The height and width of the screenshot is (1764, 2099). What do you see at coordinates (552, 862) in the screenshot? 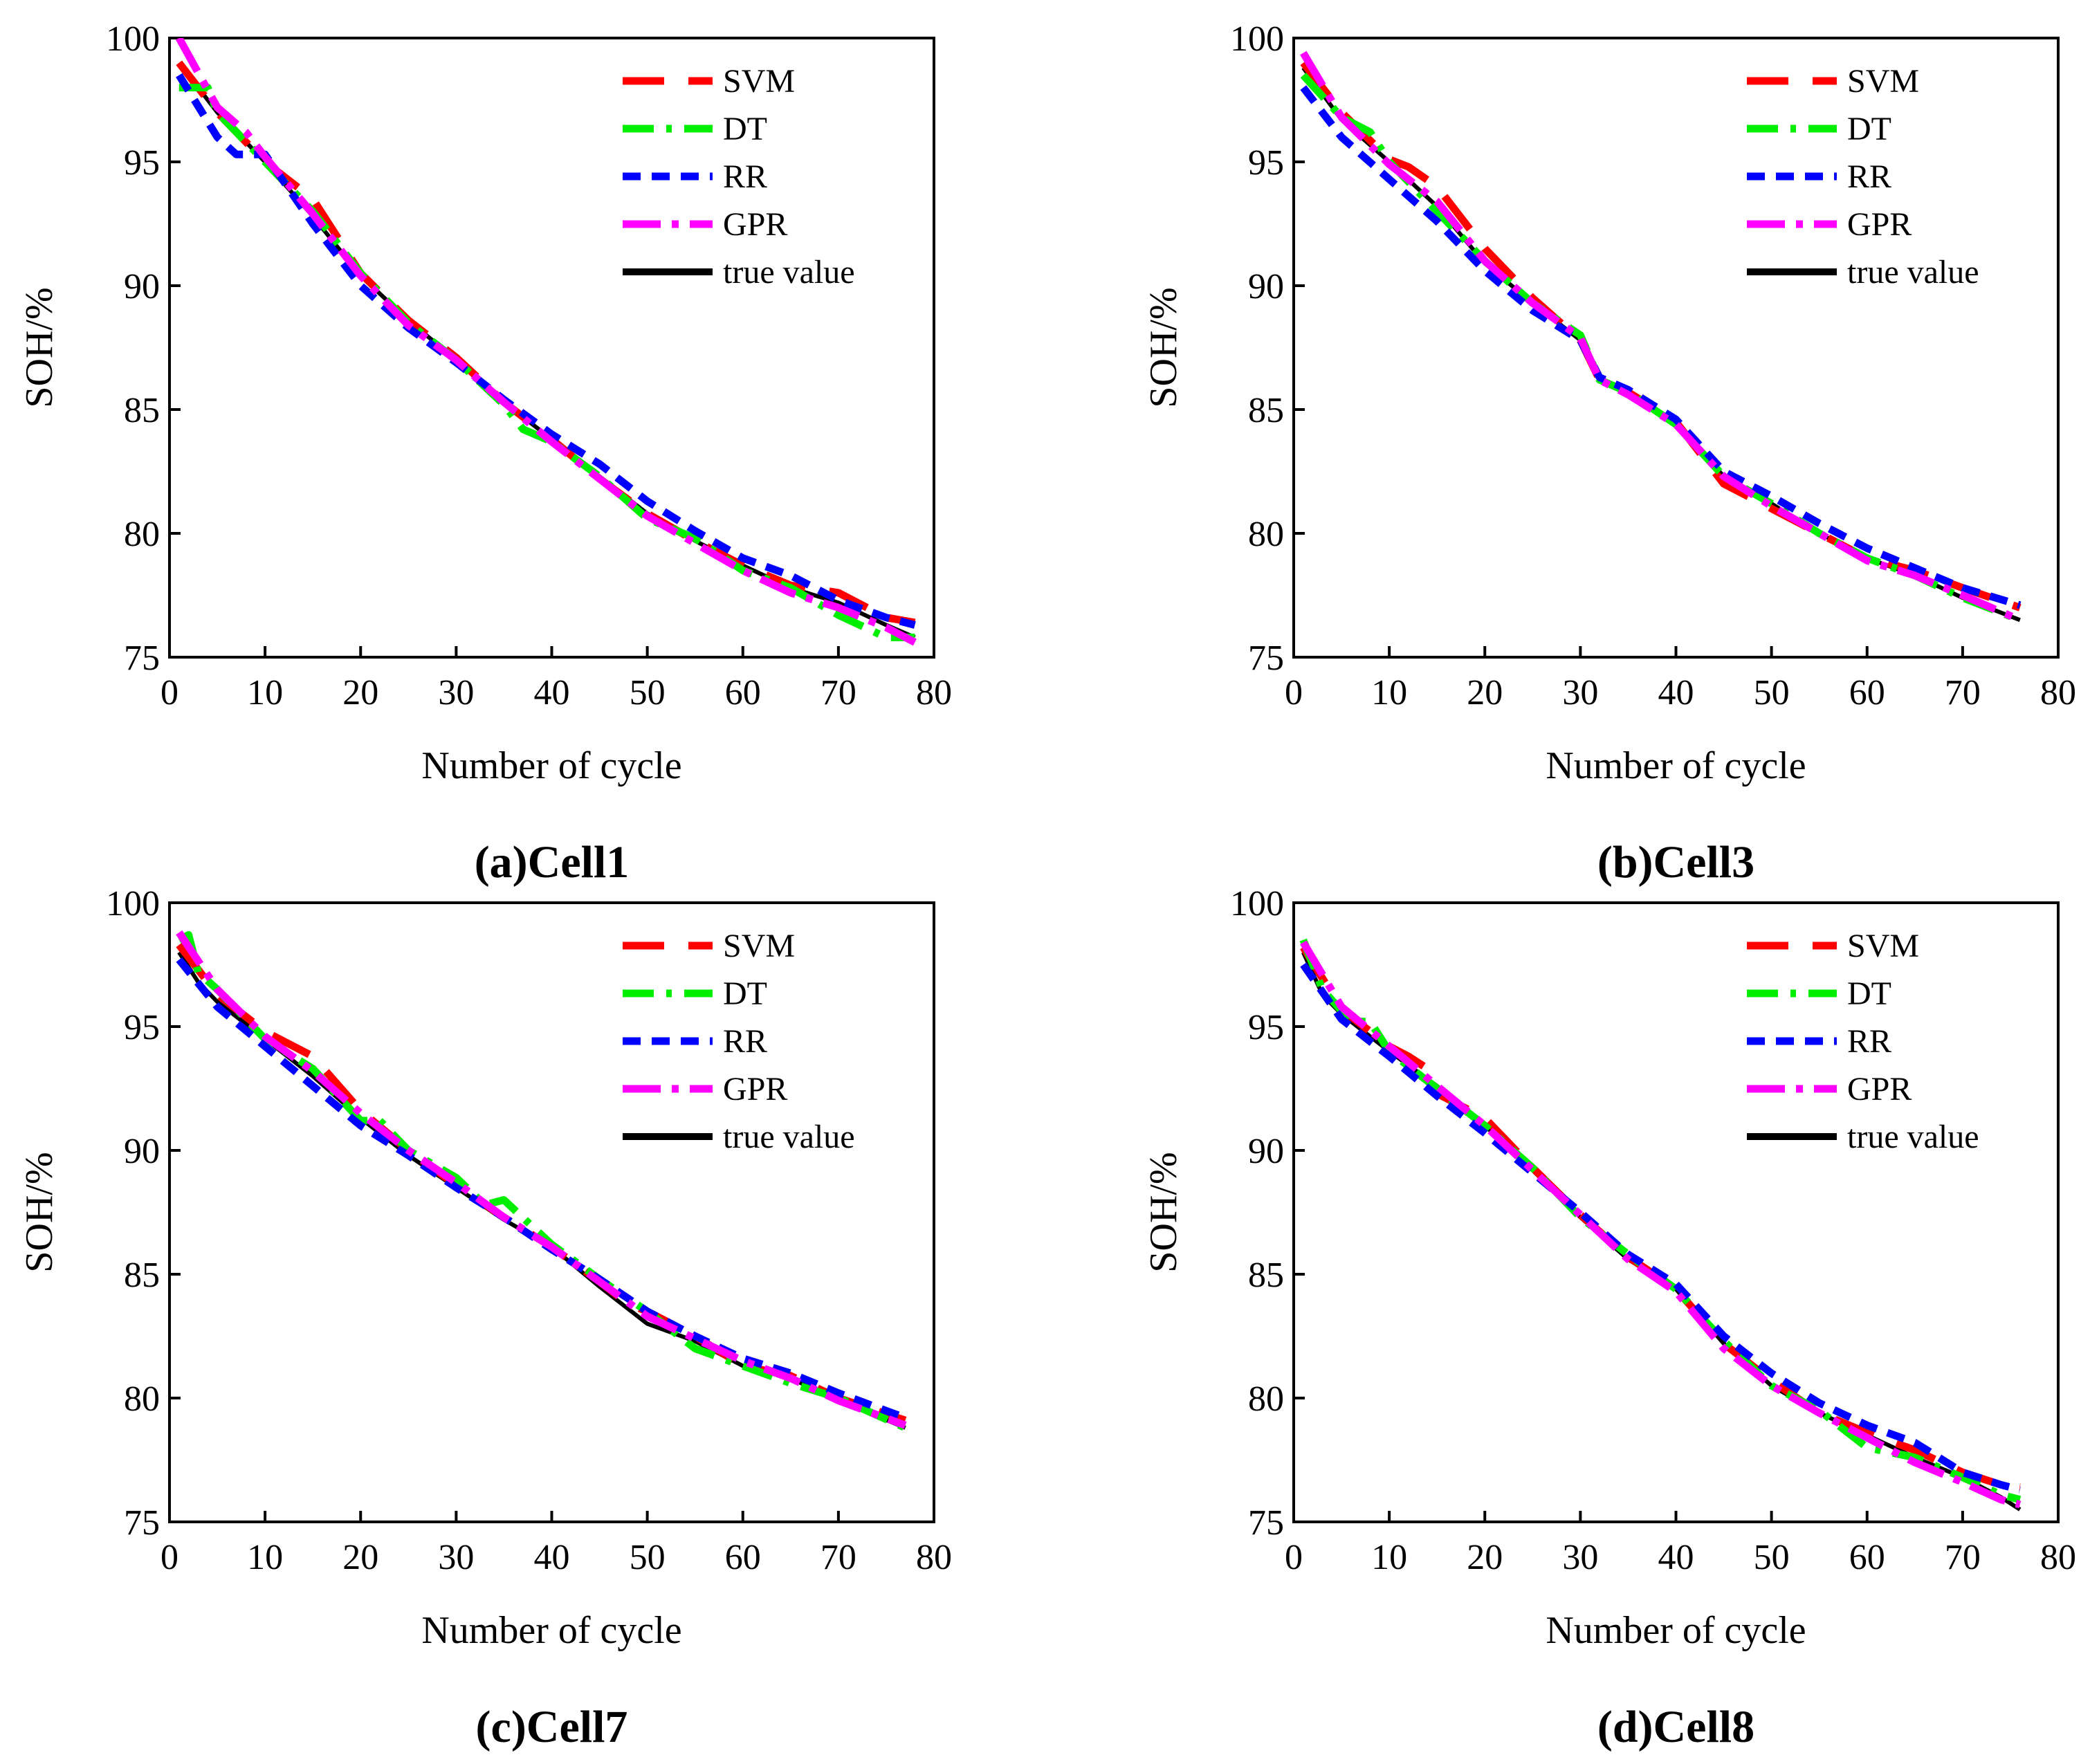
I see `panel-caption: (a)Cell1` at bounding box center [552, 862].